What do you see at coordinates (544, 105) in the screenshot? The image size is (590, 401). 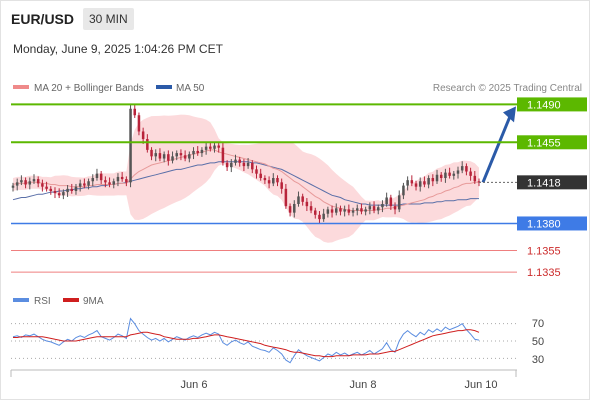 I see `resistance-level-label: 1.1490` at bounding box center [544, 105].